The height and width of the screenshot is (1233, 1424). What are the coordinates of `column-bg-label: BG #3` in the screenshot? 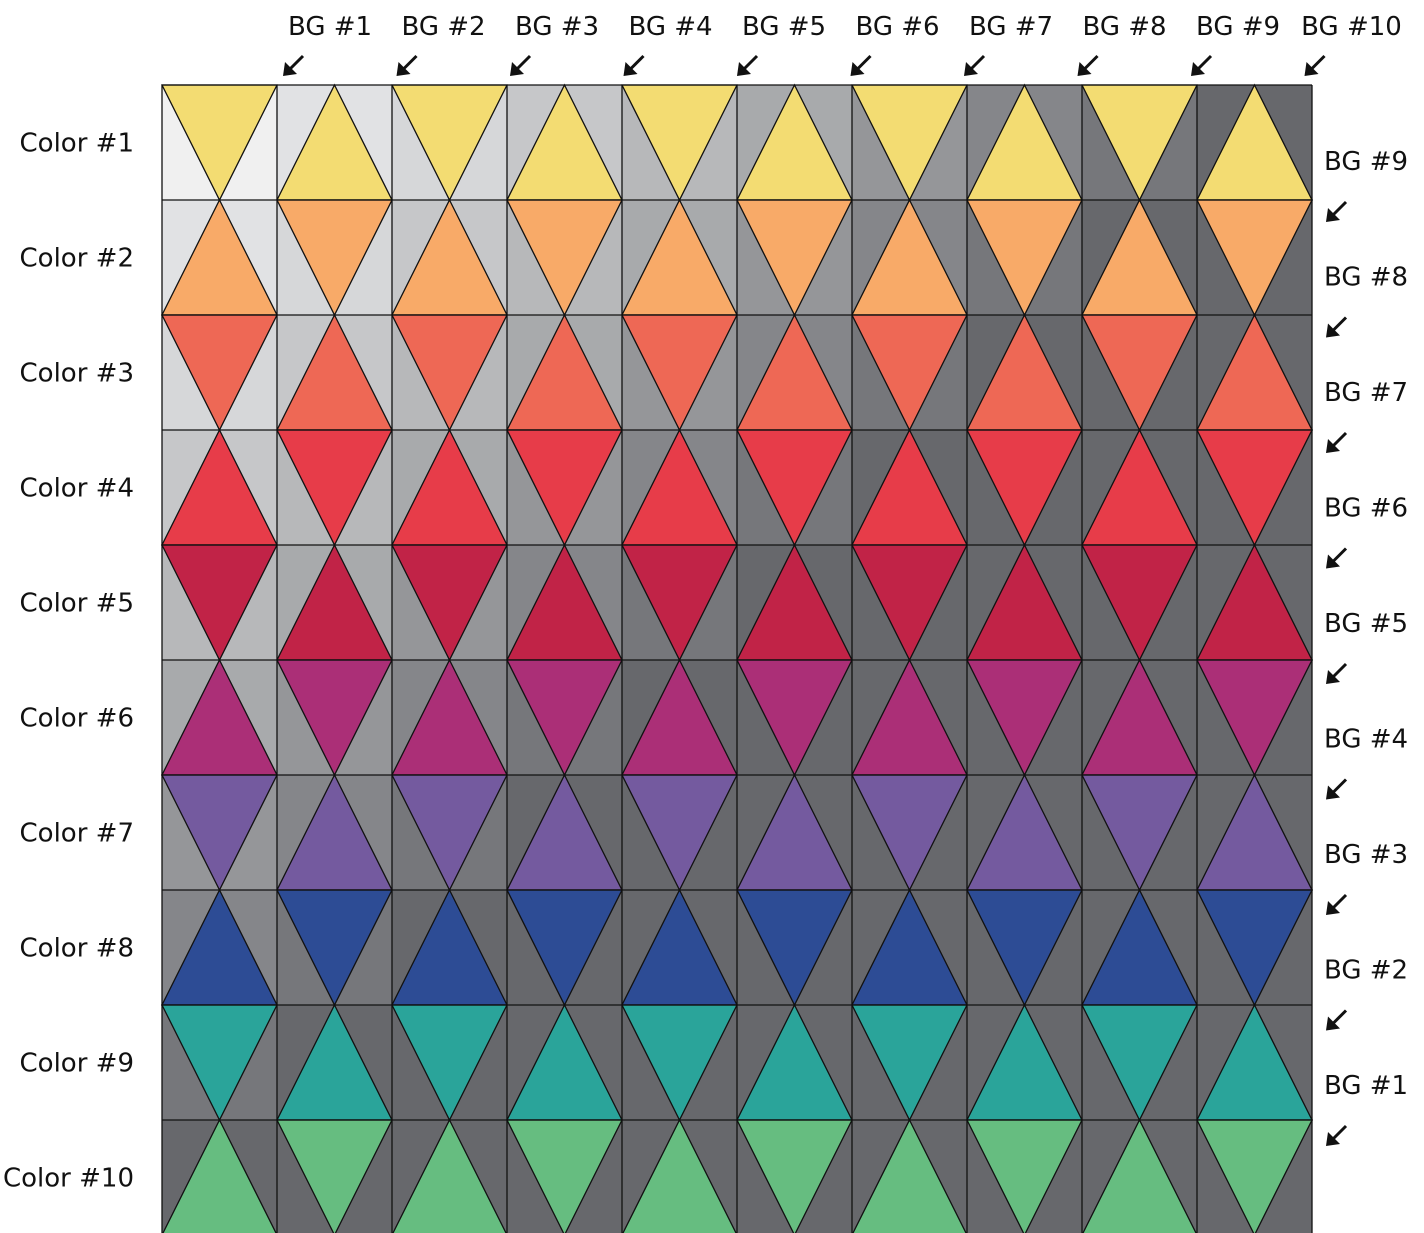 It's located at (557, 27).